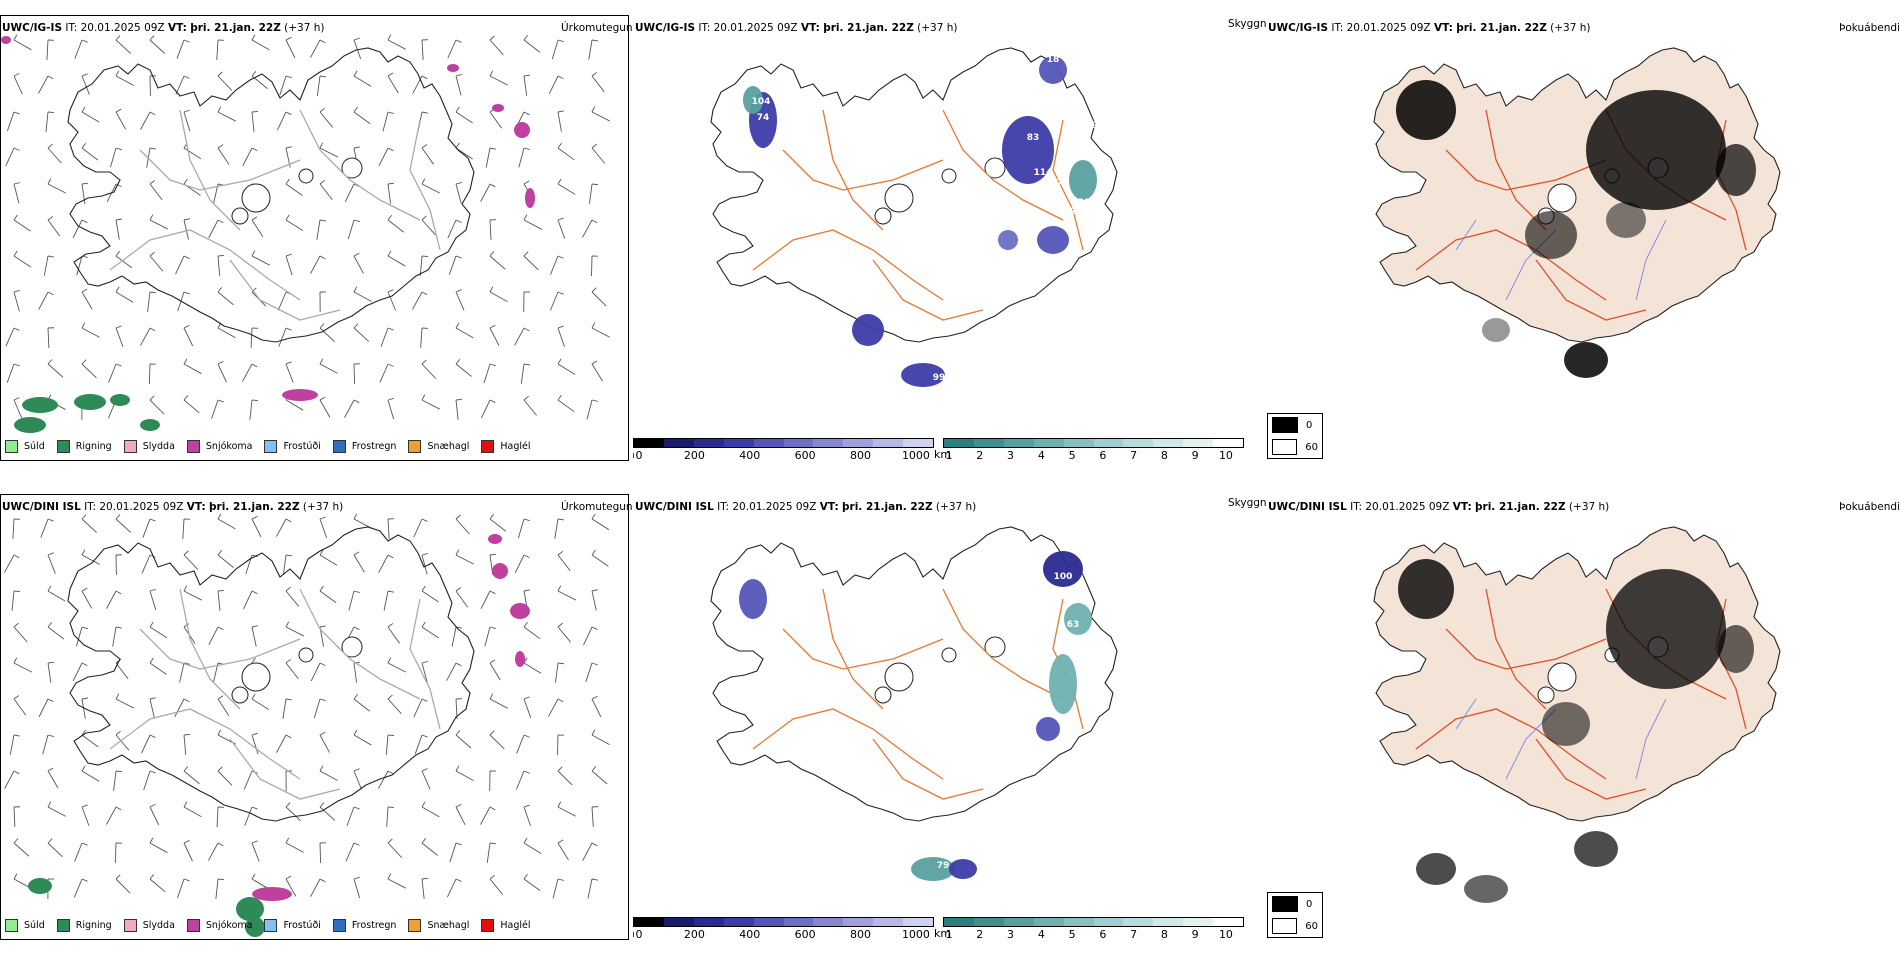 Image resolution: width=1900 pixels, height=954 pixels. Describe the element at coordinates (597, 28) in the screenshot. I see `panel-title-precip-top: Úrkomutegund` at that location.